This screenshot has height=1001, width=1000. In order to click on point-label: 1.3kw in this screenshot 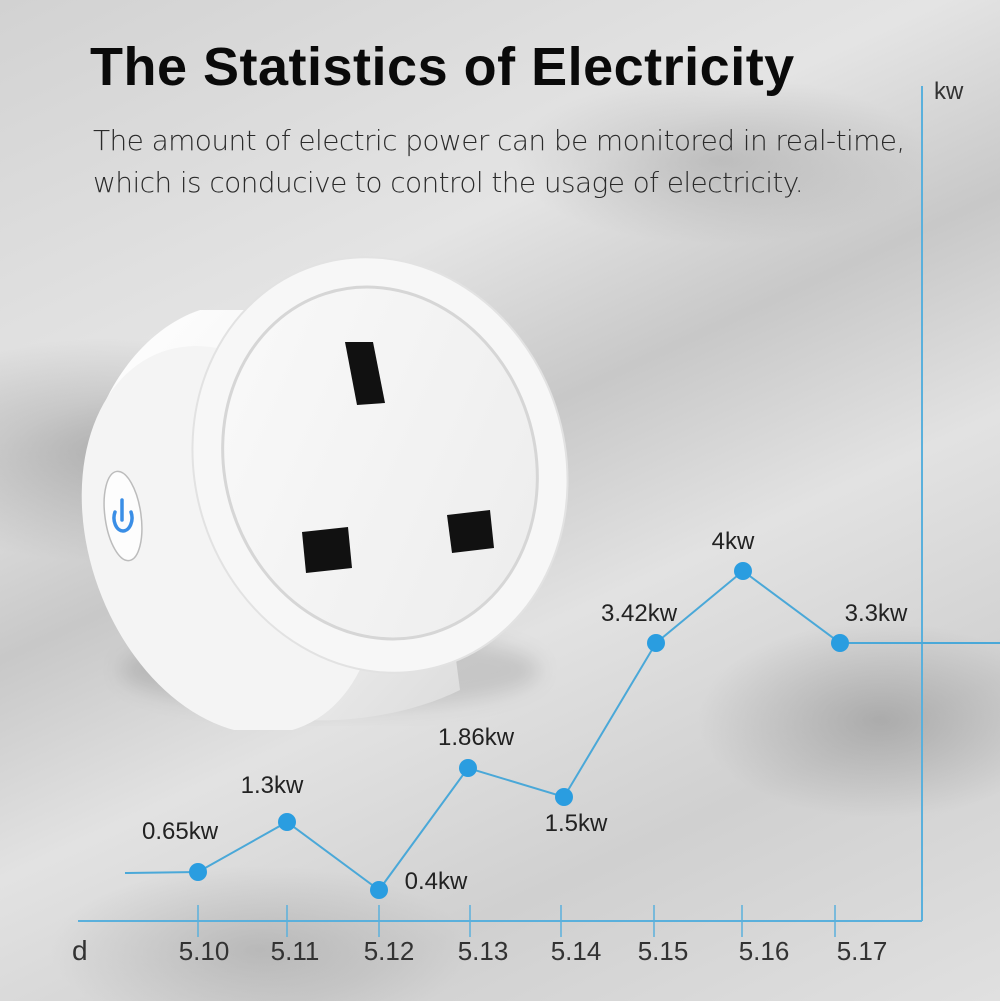, I will do `click(272, 785)`.